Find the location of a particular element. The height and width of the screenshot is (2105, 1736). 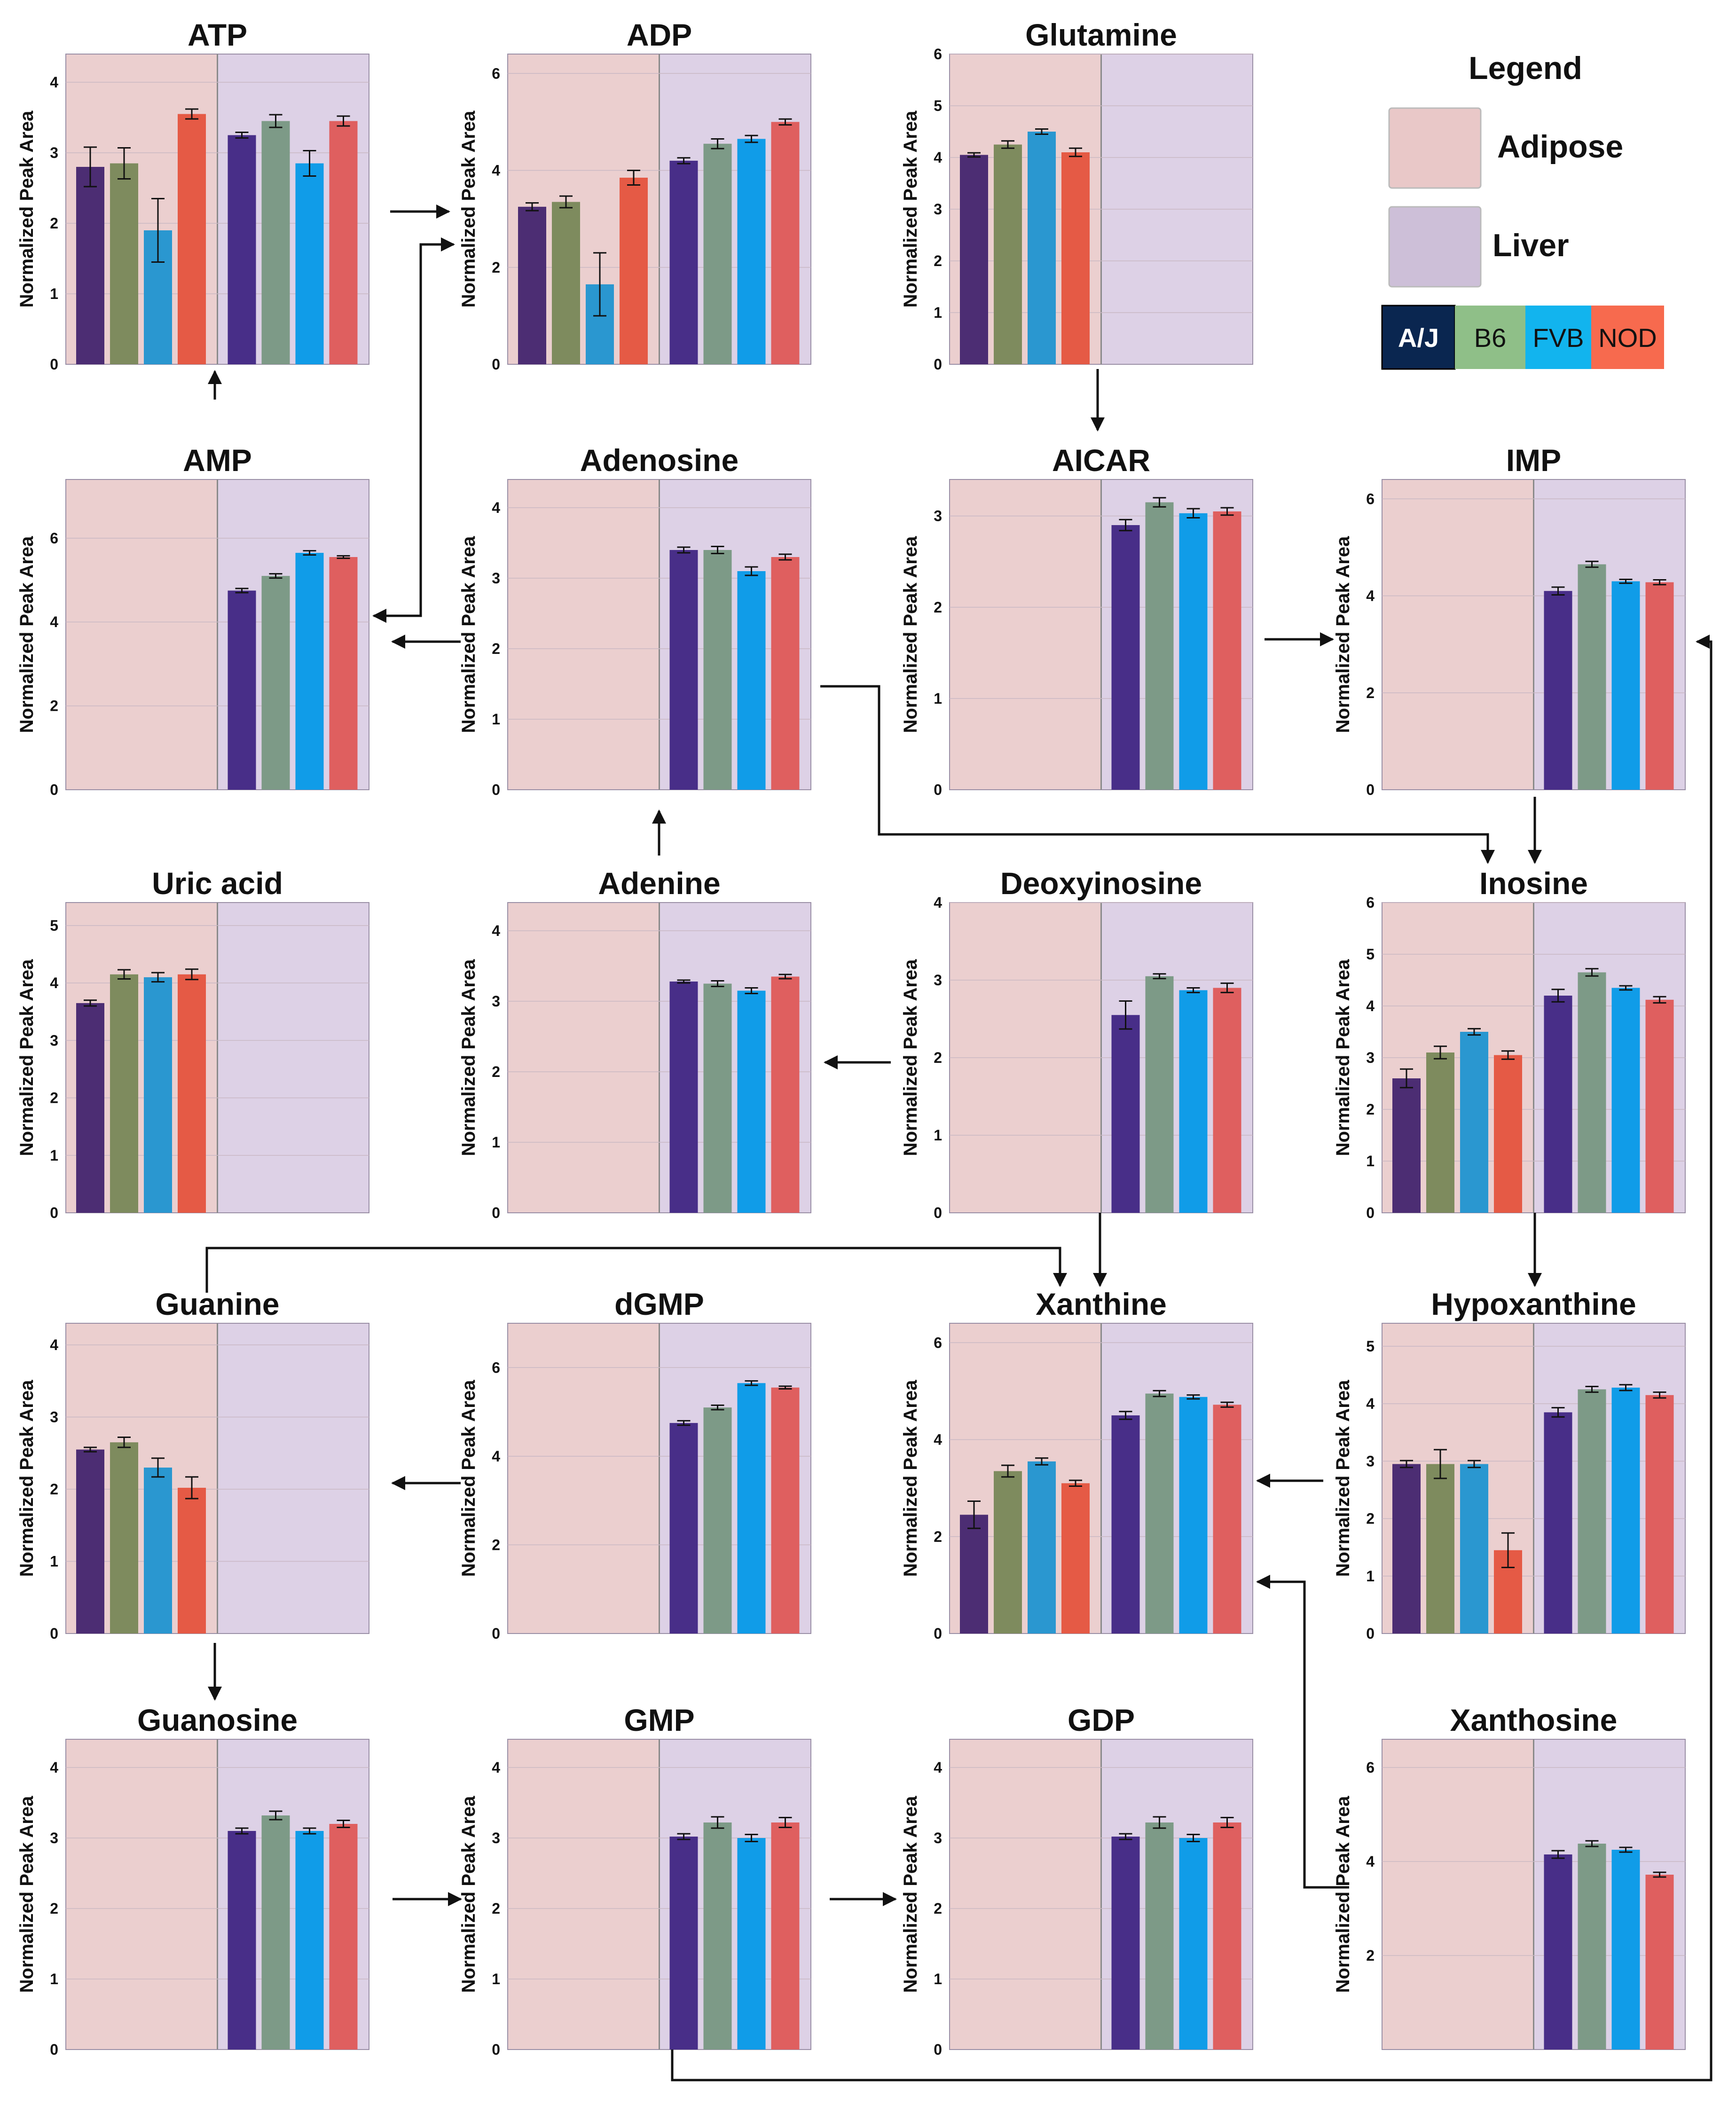

panel-gdp: GDP 0 1 2 3 4 Normalized Peak Area is located at coordinates (1076, 1881).